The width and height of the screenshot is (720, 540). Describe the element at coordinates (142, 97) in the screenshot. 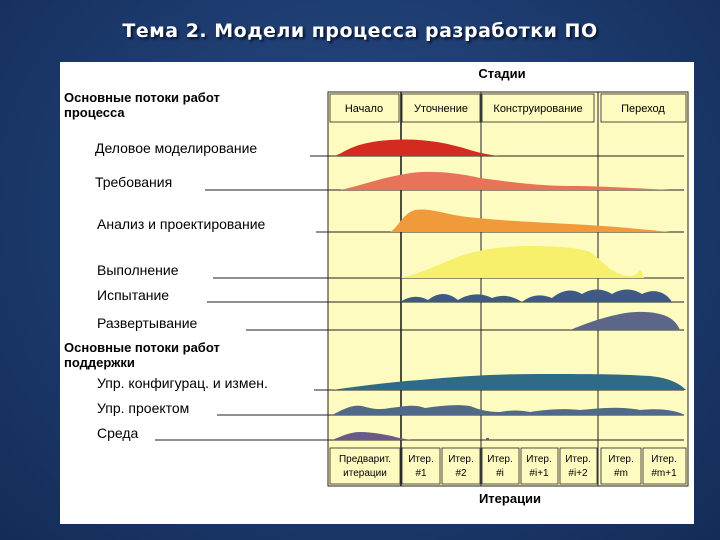

I see `process-flows-header-line1: Основные потоки работ` at that location.